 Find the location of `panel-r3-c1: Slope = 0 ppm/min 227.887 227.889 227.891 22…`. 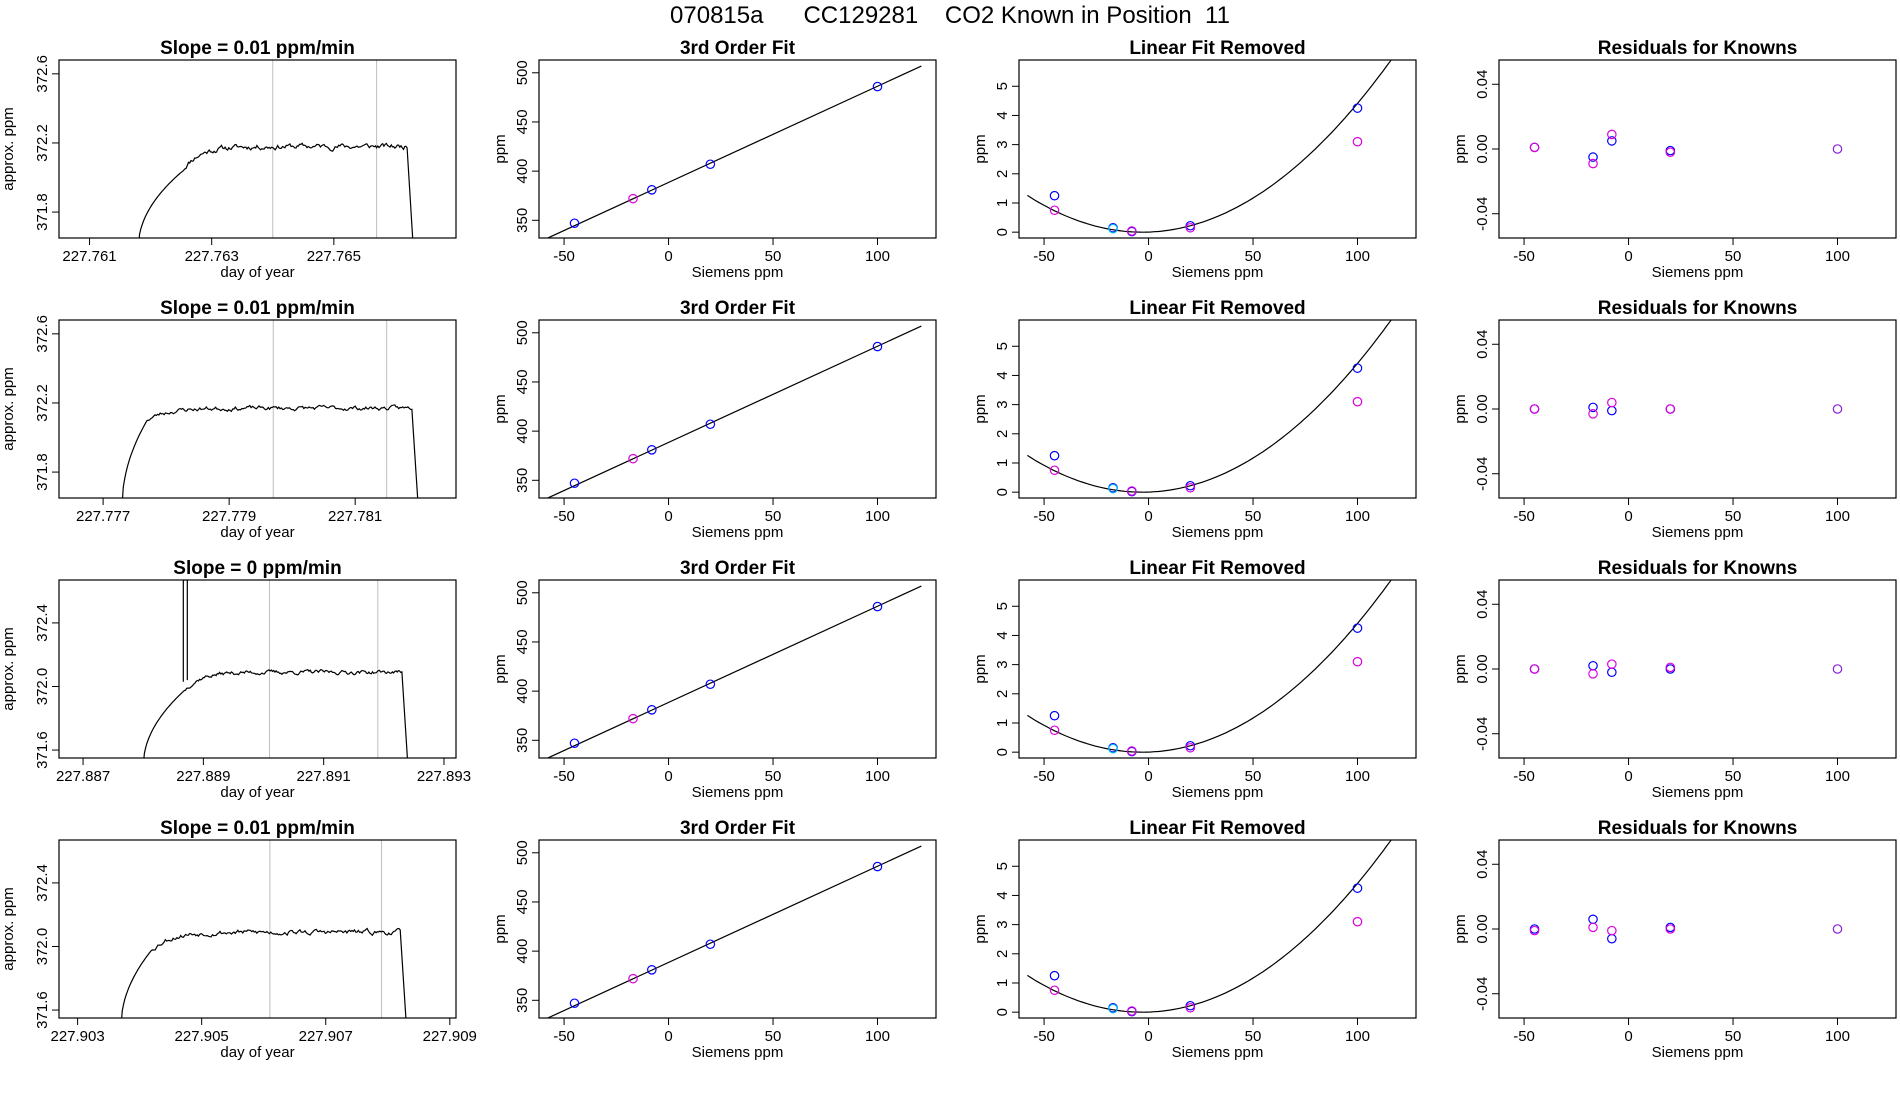

panel-r3-c1: Slope = 0 ppm/min 227.887 227.889 227.891 22… is located at coordinates (235, 679).